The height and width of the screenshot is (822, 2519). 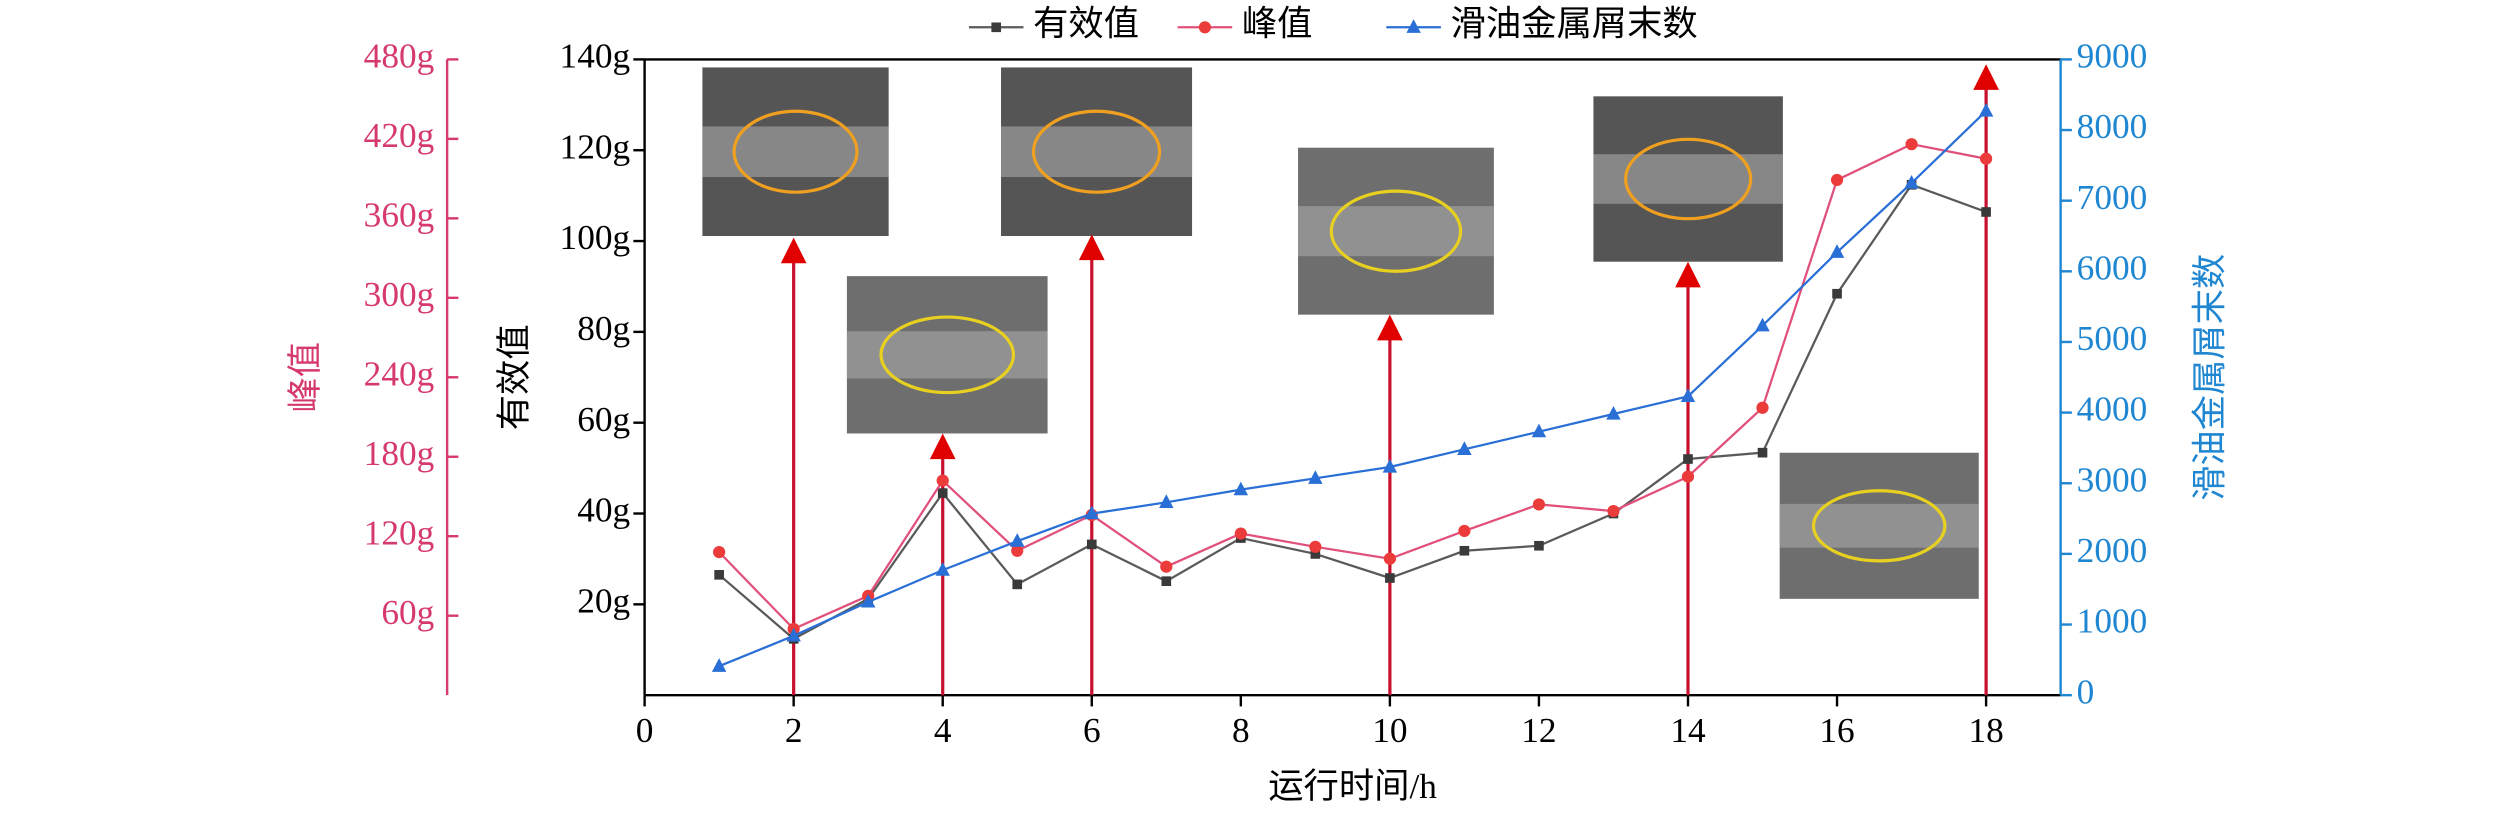 I want to click on y2-tick-label: 2000, so click(x=2112, y=550).